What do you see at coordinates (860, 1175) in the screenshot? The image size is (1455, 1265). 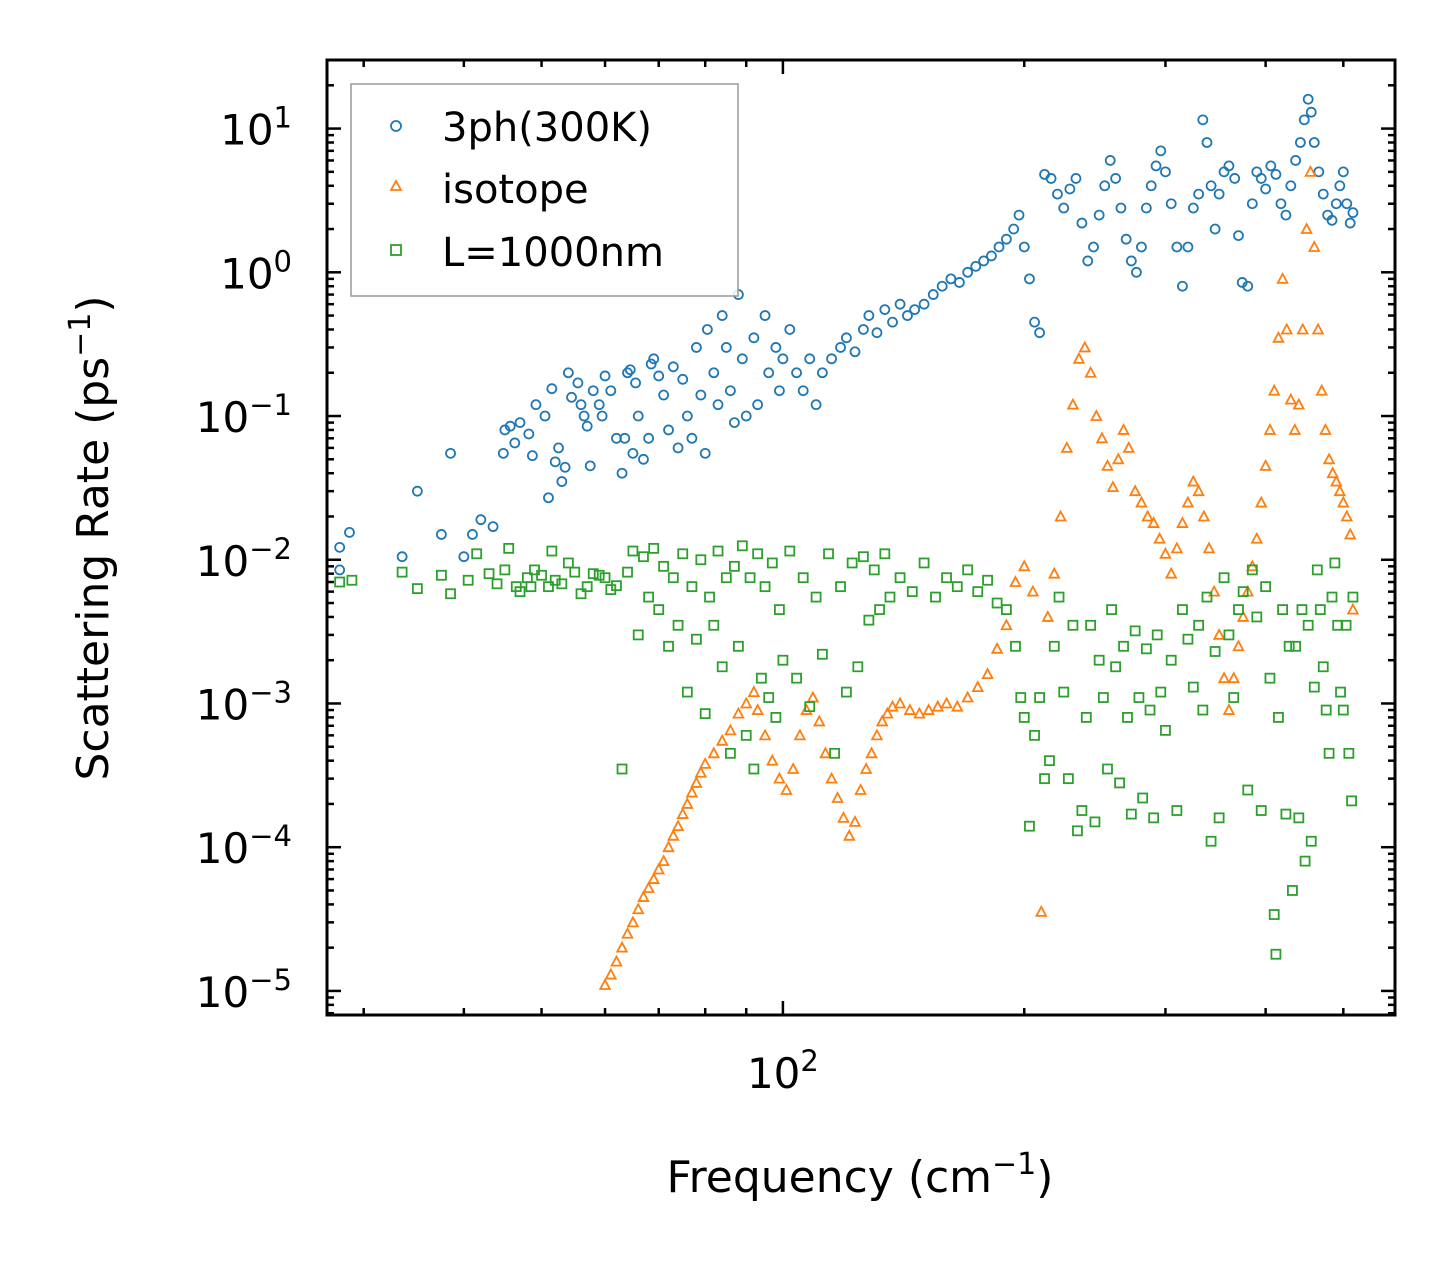 I see `x-axis-label: Frequency (cm−1)` at bounding box center [860, 1175].